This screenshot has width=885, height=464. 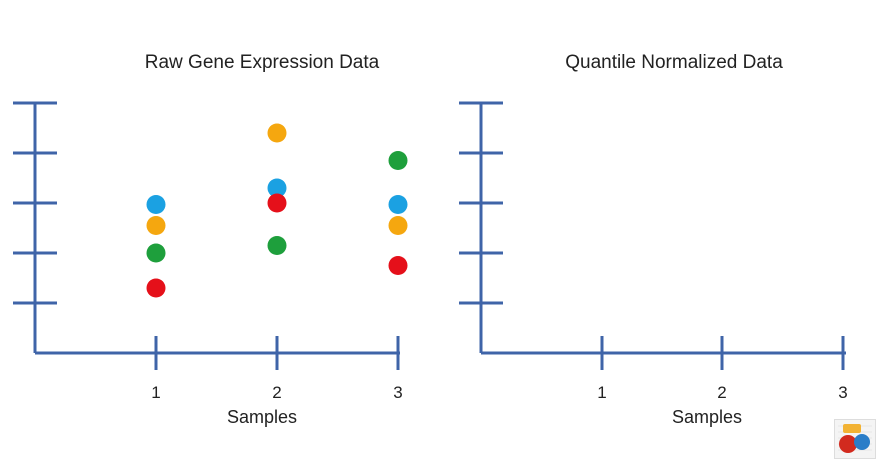 I want to click on data-points, so click(x=277, y=210).